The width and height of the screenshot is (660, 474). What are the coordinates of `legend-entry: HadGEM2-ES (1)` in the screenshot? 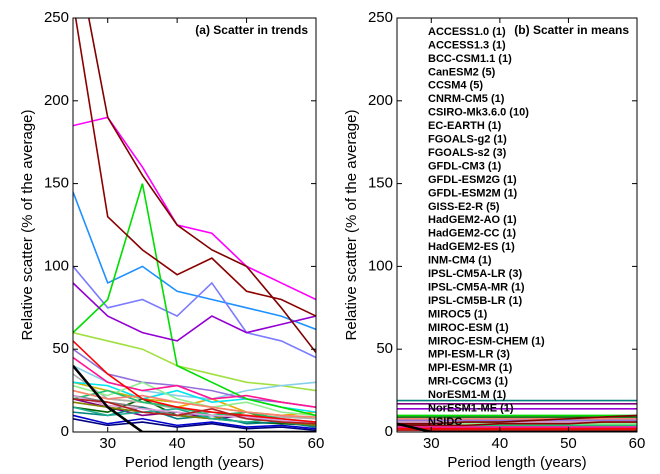 It's located at (471, 247).